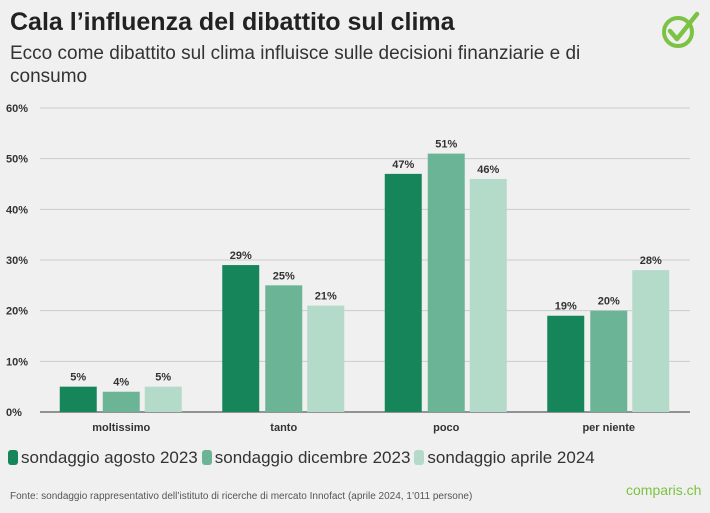  Describe the element at coordinates (312, 457) in the screenshot. I see `legend-label: sondaggio dicembre 2023` at that location.